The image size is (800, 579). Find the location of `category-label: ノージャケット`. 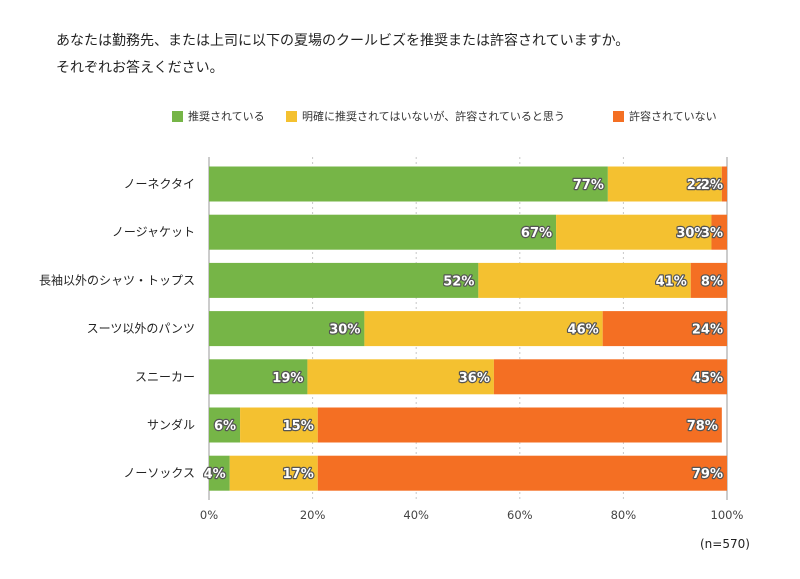

category-label: ノージャケット is located at coordinates (153, 232).